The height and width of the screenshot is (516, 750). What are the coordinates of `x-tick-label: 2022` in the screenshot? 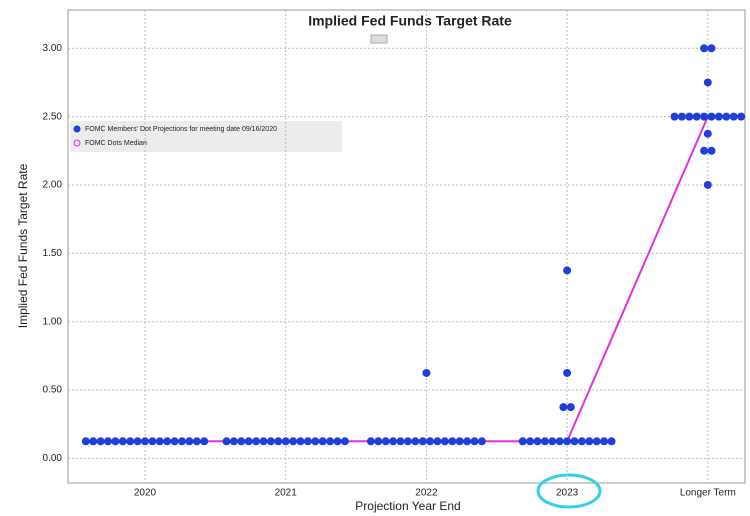 It's located at (426, 493).